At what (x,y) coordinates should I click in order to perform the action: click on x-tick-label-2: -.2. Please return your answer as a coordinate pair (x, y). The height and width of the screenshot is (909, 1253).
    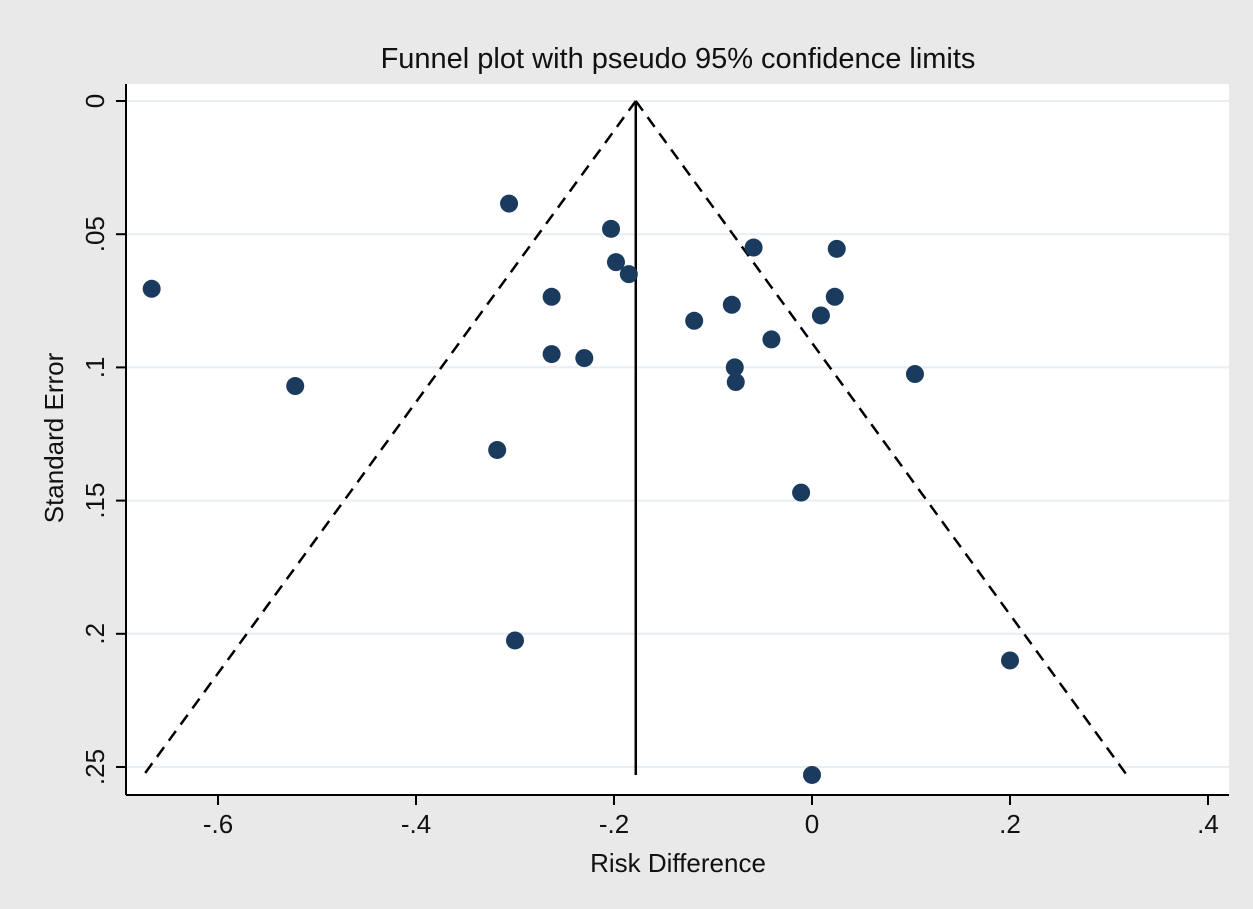
    Looking at the image, I should click on (614, 824).